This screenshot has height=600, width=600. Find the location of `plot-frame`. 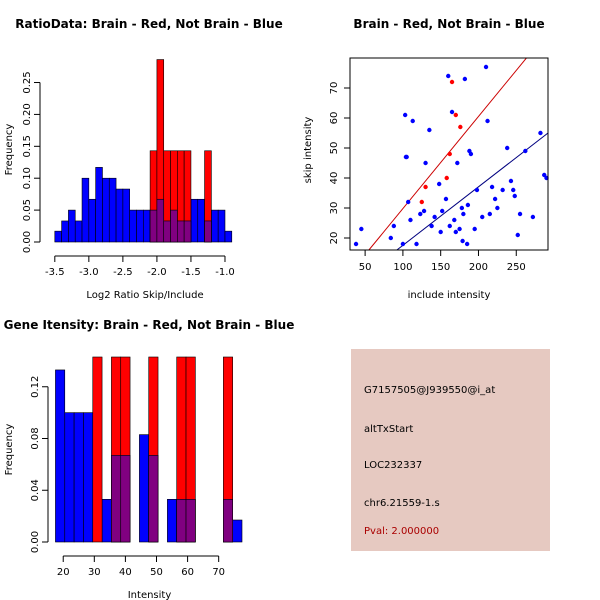

plot-frame is located at coordinates (449, 154).